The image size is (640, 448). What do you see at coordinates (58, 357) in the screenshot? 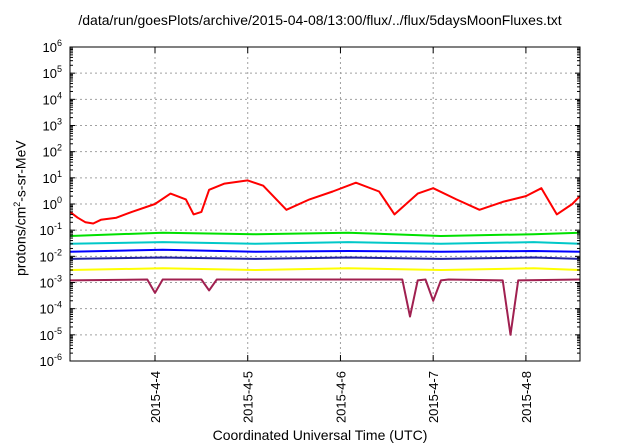
I see `y-tick-label-exponent: -6` at bounding box center [58, 357].